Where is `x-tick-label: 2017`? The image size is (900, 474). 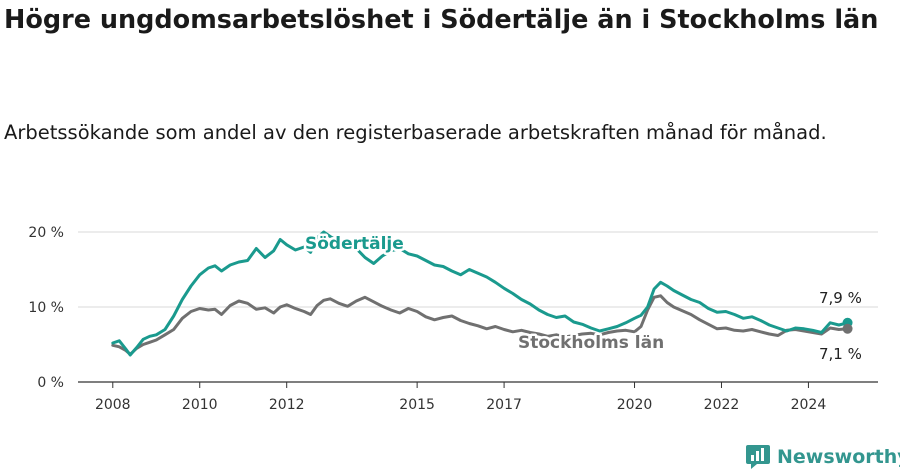
x-tick-label: 2017 is located at coordinates (504, 405).